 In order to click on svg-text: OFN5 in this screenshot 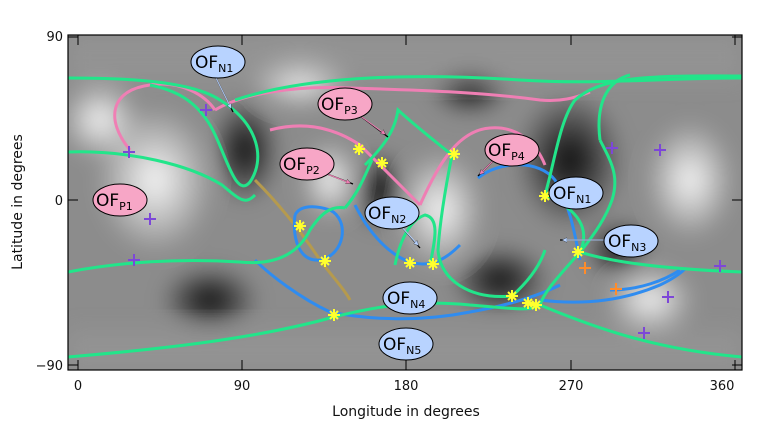, I will do `click(402, 346)`.